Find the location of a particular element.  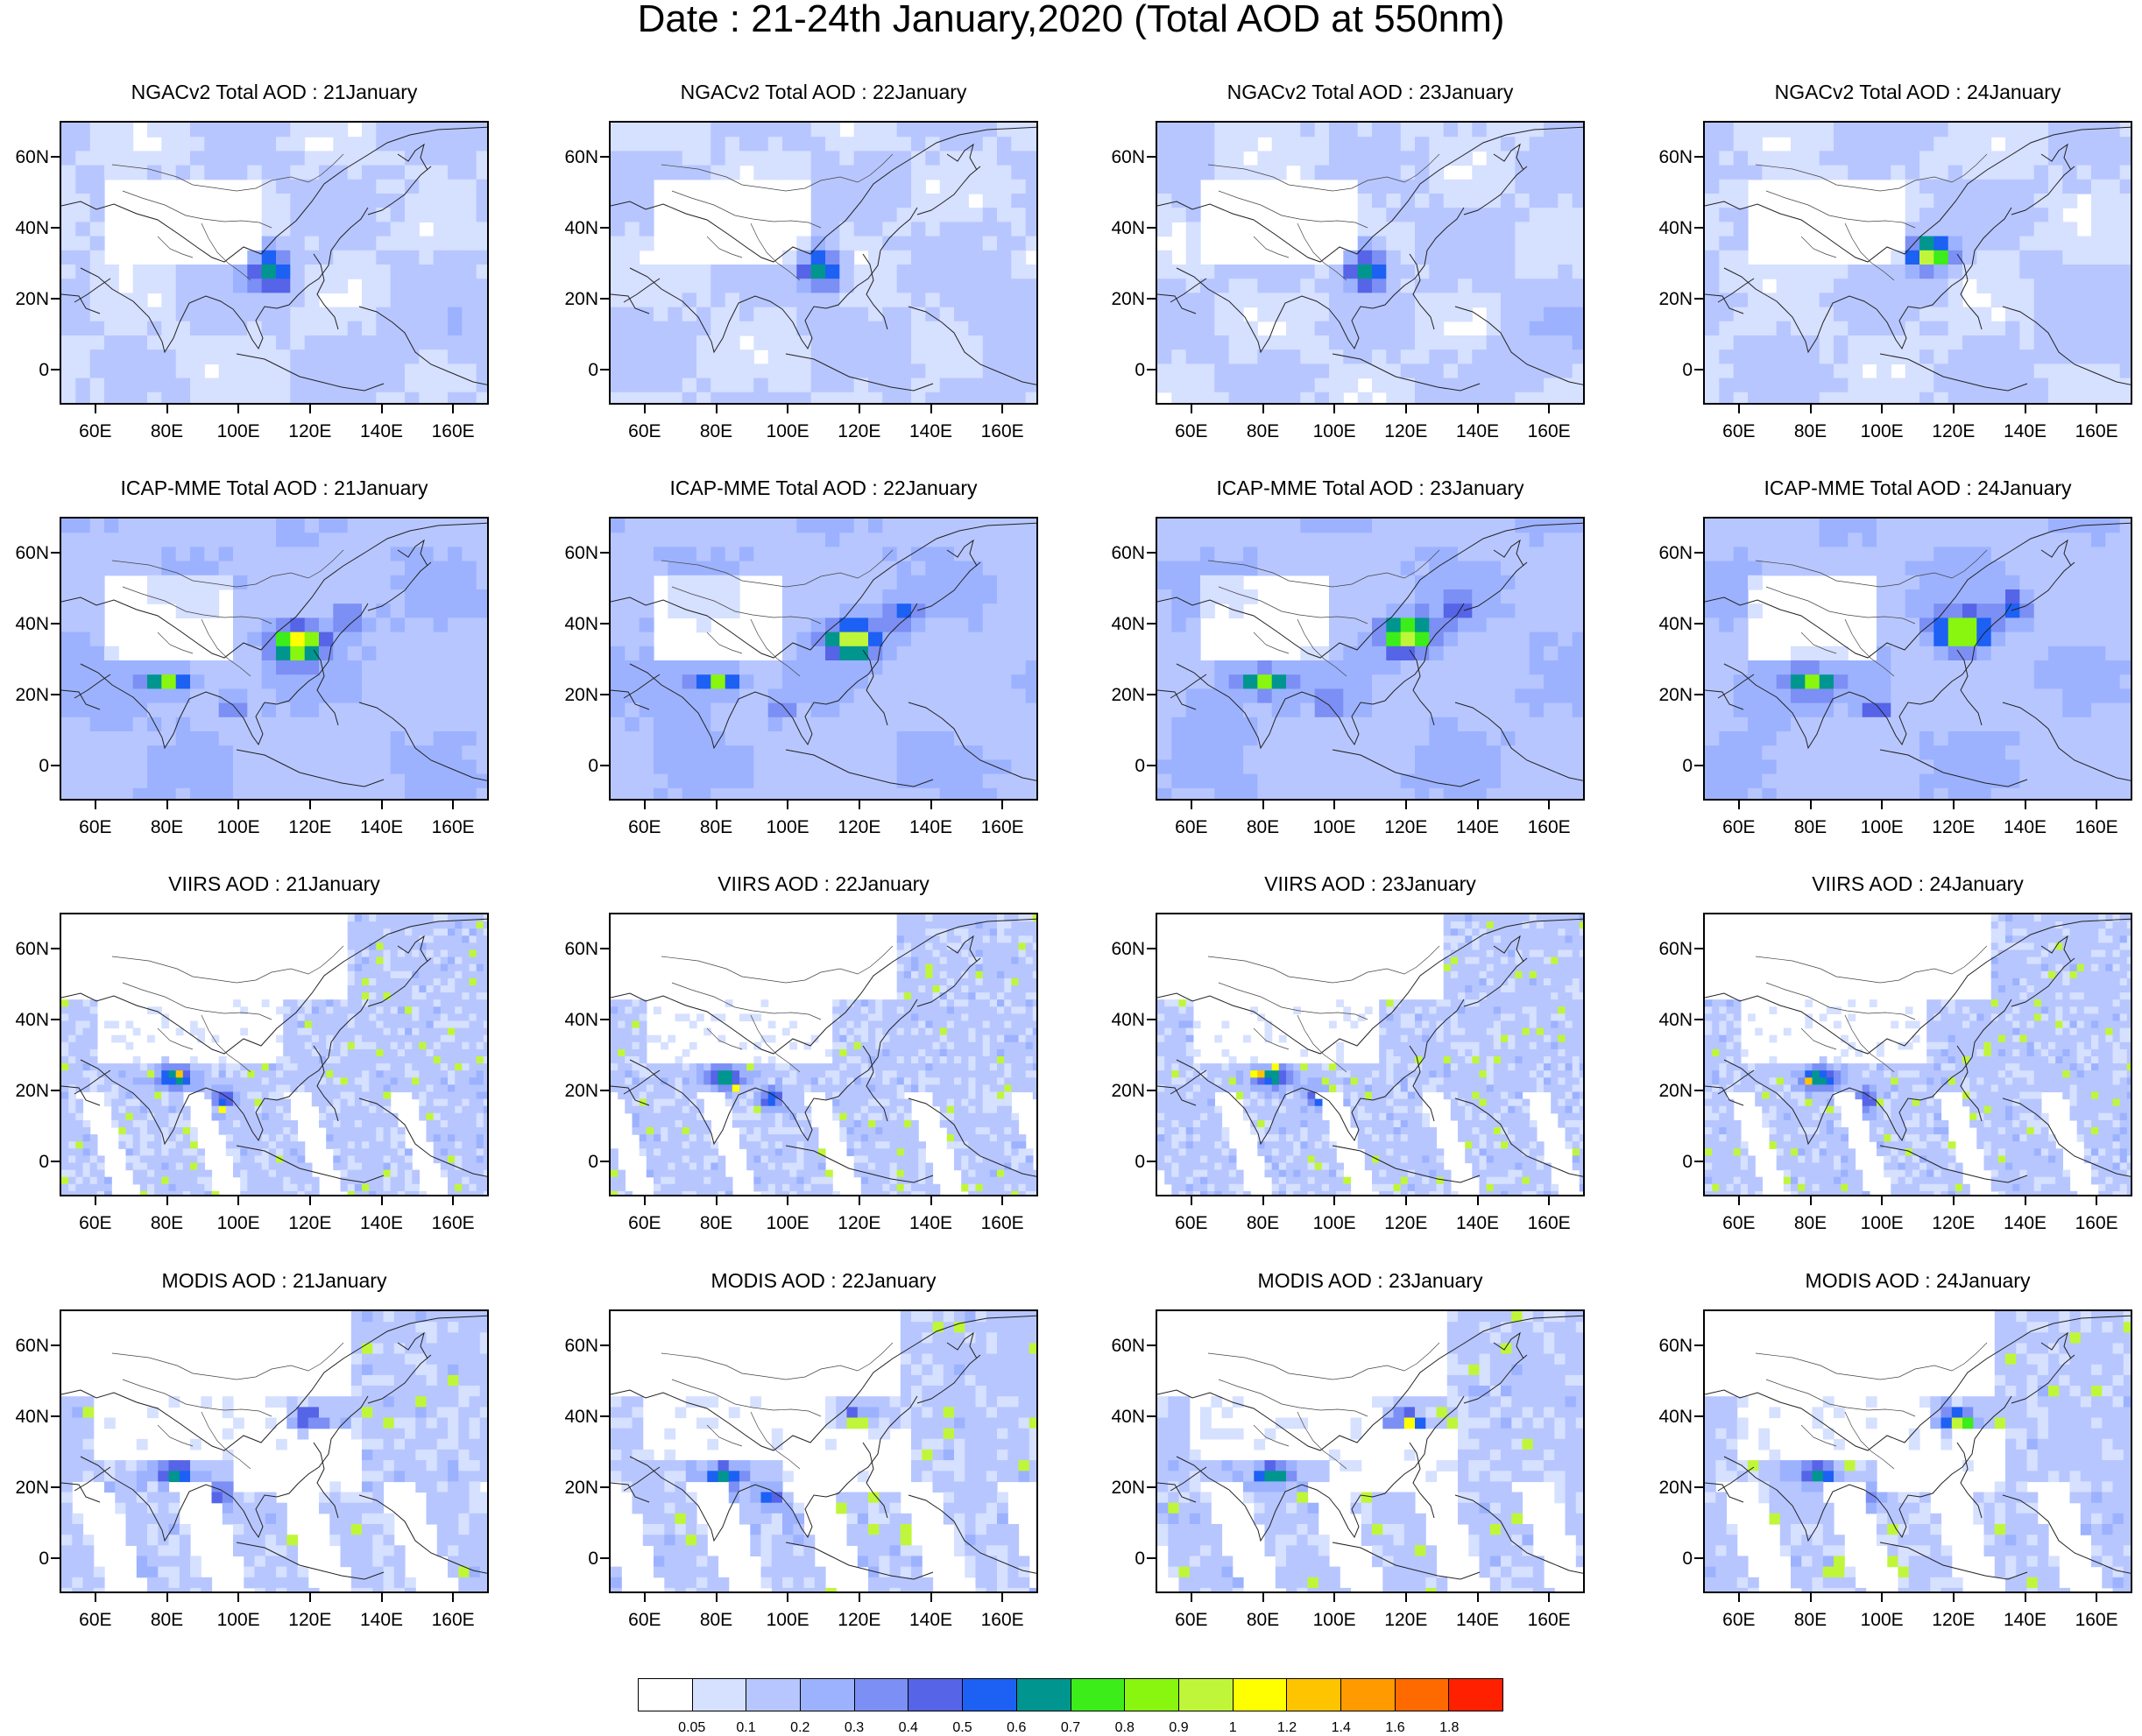

panel-title: MODIS AOD : 21January is located at coordinates (288, 1281).